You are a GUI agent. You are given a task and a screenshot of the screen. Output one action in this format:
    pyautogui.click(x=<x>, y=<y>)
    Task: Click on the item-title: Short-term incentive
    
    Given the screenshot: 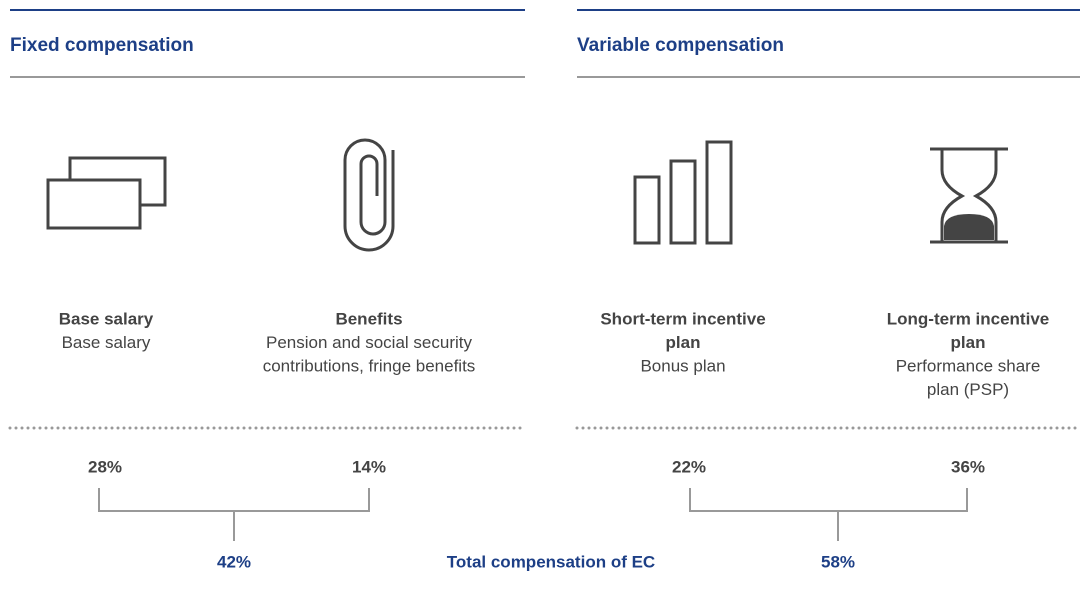 What is the action you would take?
    pyautogui.click(x=682, y=318)
    